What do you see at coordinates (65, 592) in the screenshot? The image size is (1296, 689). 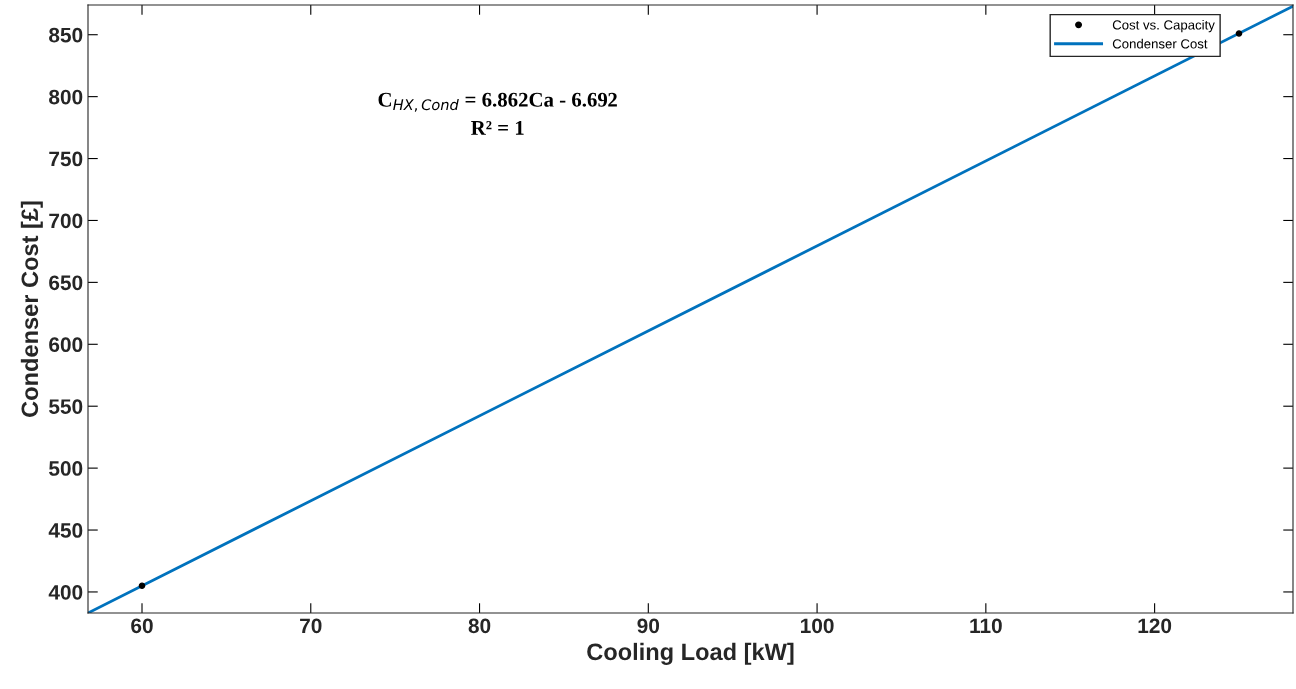 I see `y-tick-label: 400` at bounding box center [65, 592].